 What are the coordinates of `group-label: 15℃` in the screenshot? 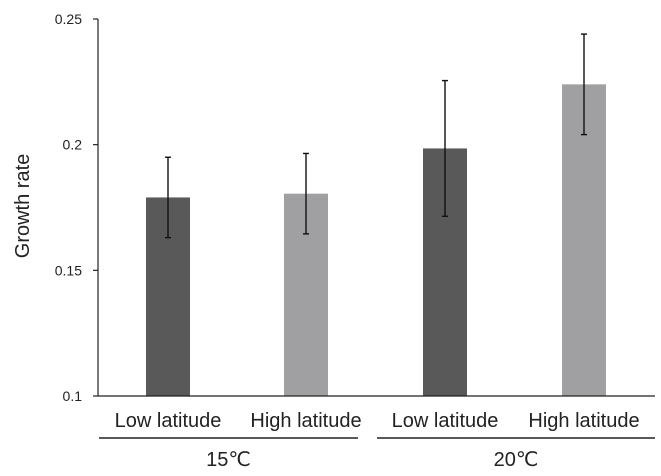 It's located at (228, 460).